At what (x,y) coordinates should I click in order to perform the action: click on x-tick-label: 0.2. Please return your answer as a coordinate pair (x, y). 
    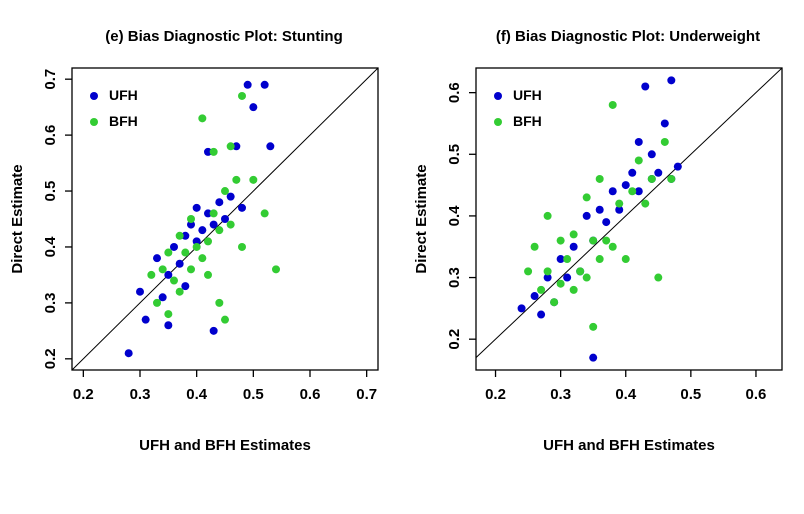
    Looking at the image, I should click on (83, 394).